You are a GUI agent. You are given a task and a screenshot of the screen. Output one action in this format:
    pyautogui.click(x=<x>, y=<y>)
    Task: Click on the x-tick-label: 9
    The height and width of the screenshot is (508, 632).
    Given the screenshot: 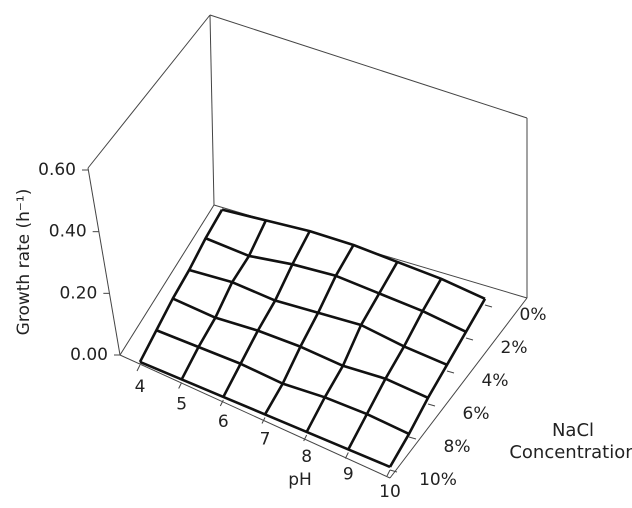 What is the action you would take?
    pyautogui.click(x=348, y=475)
    